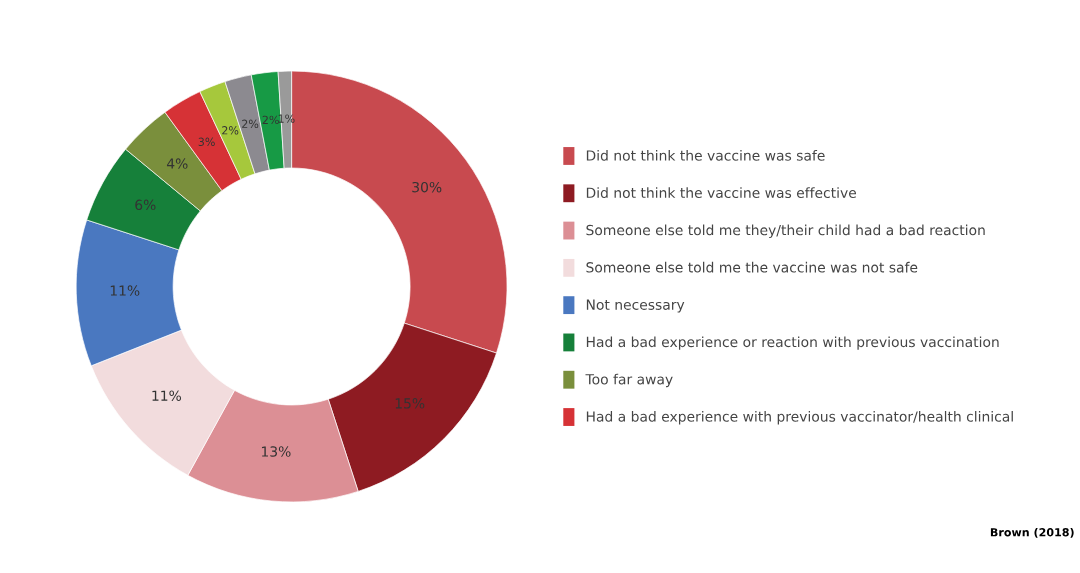 This screenshot has height=573, width=1080. What do you see at coordinates (427, 187) in the screenshot?
I see `data-label: 30%` at bounding box center [427, 187].